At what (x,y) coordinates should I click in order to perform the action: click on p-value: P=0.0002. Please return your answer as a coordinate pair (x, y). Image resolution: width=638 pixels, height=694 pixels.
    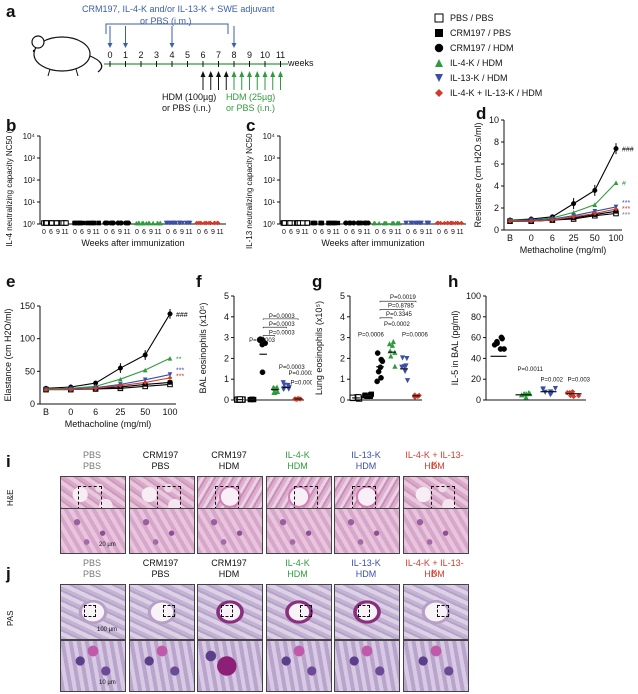
    Looking at the image, I should click on (397, 325).